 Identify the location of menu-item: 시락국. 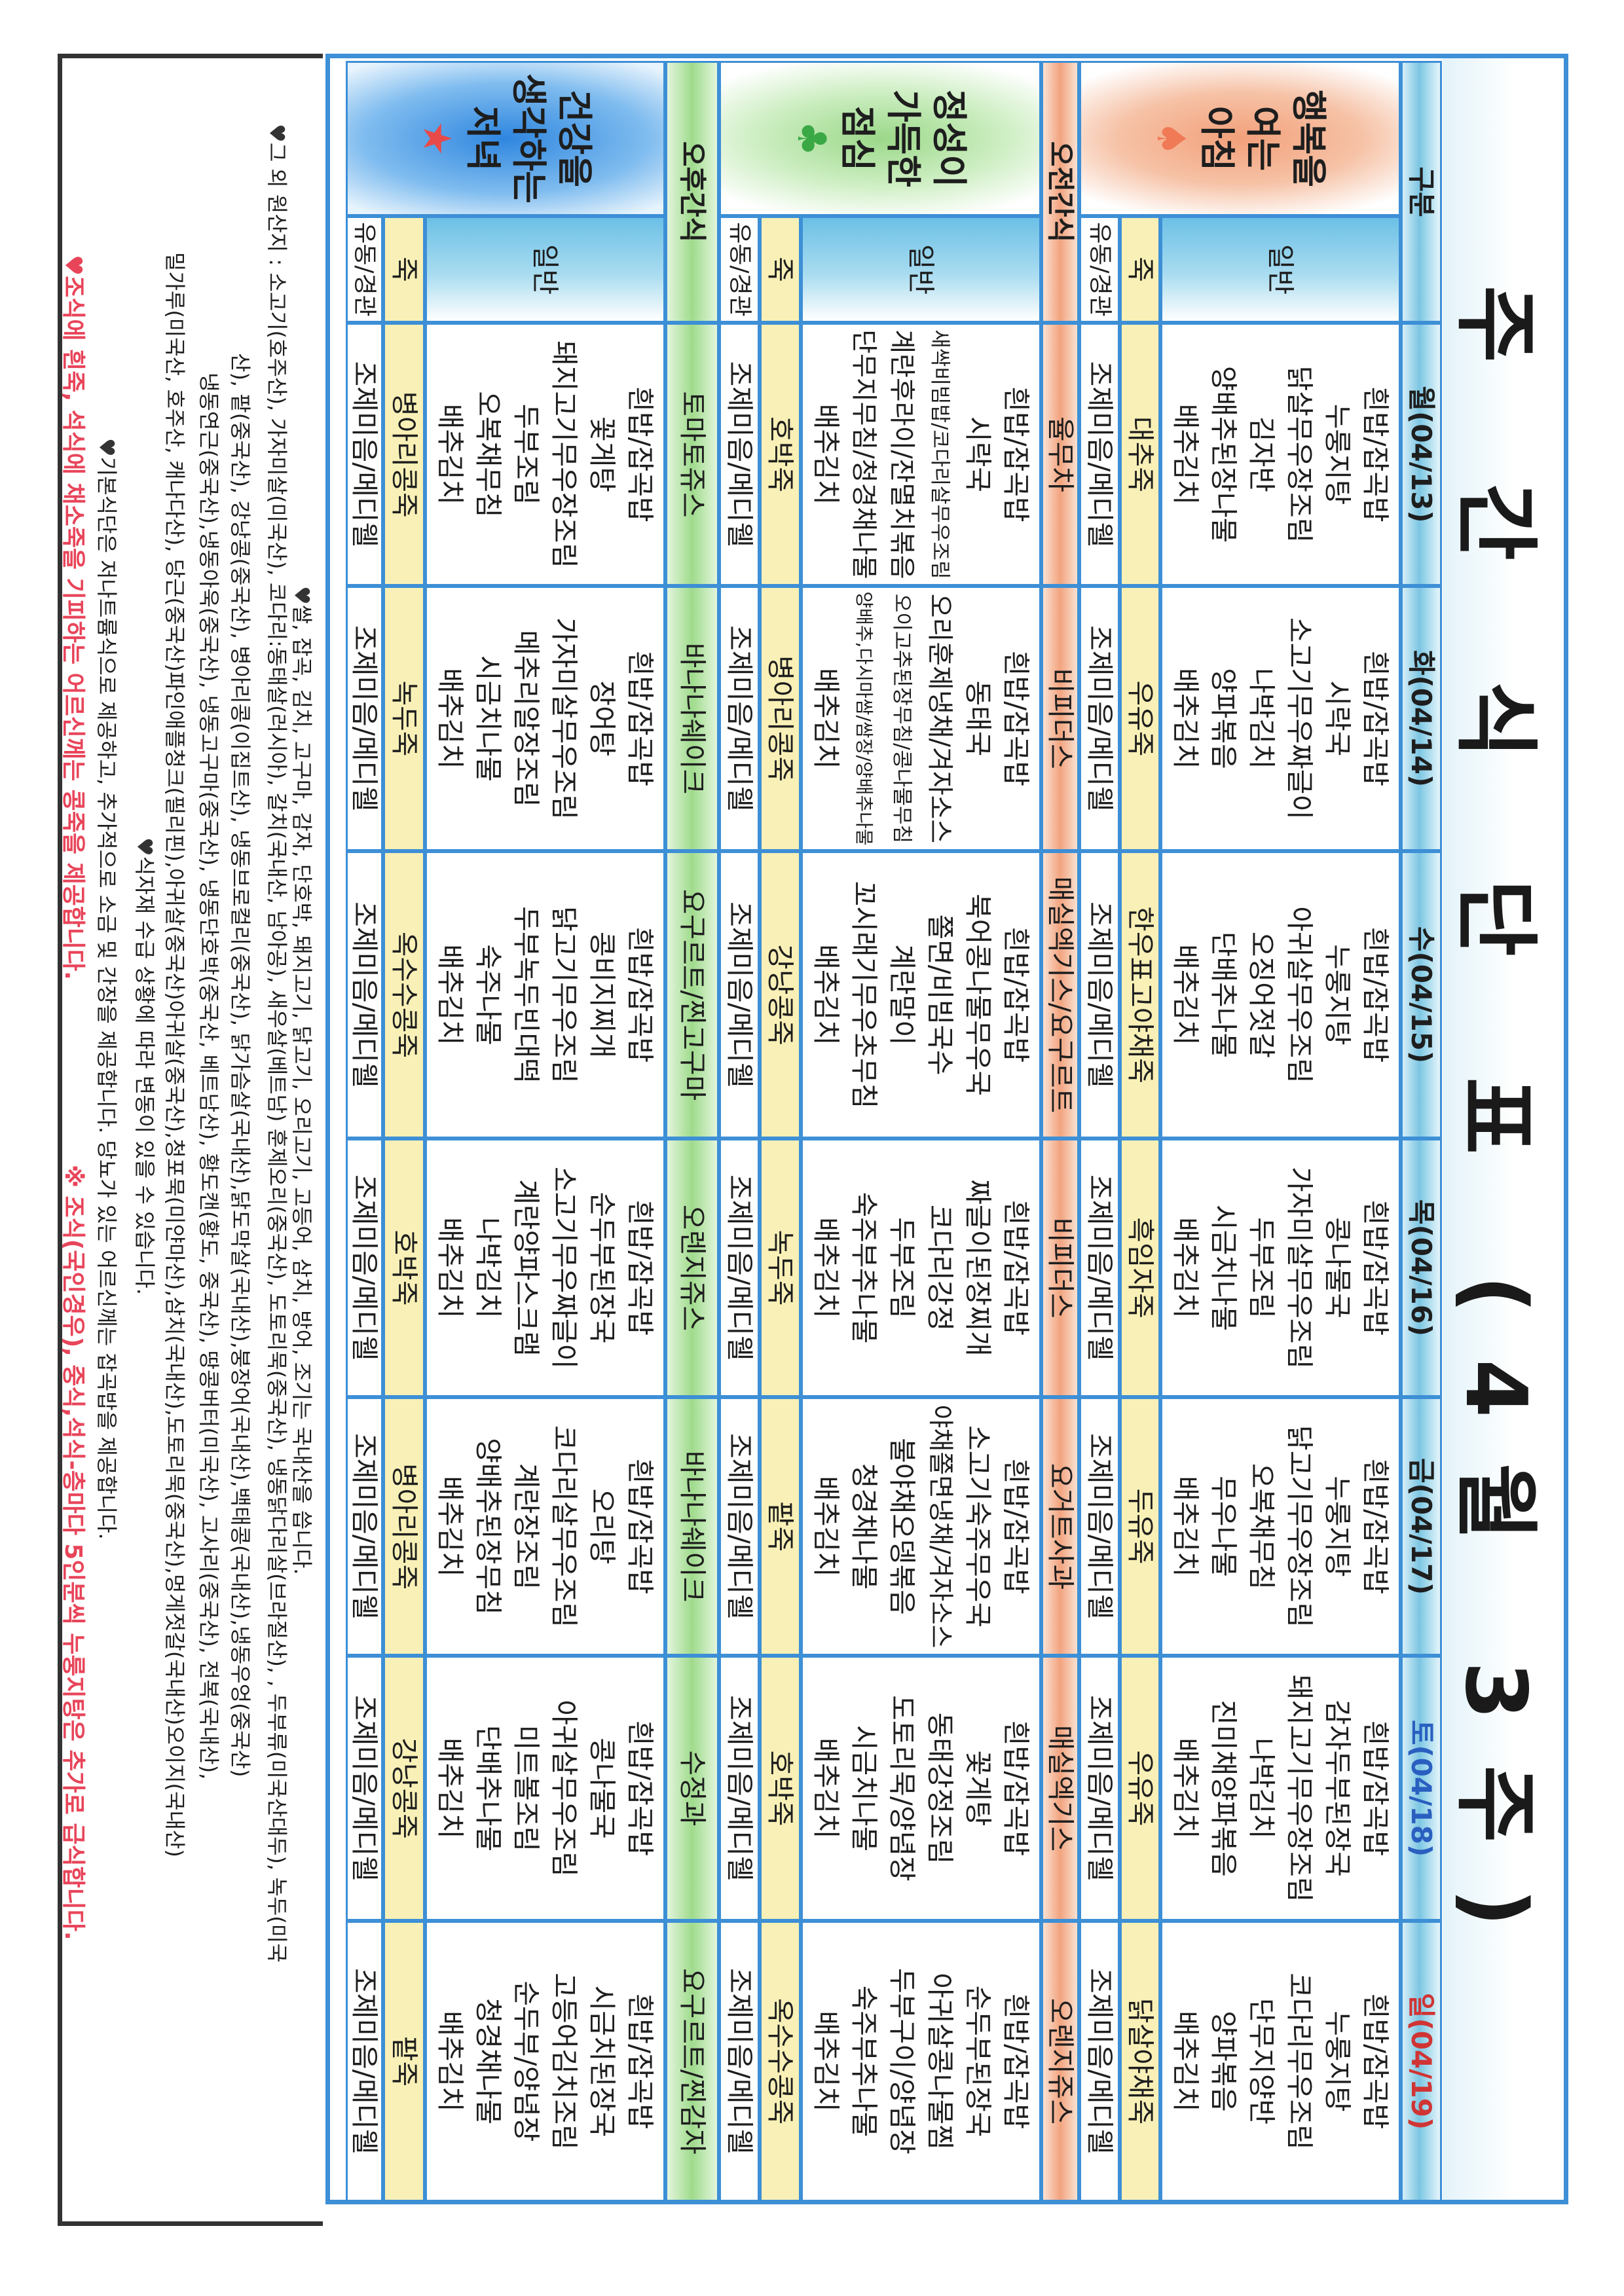
(1337, 718).